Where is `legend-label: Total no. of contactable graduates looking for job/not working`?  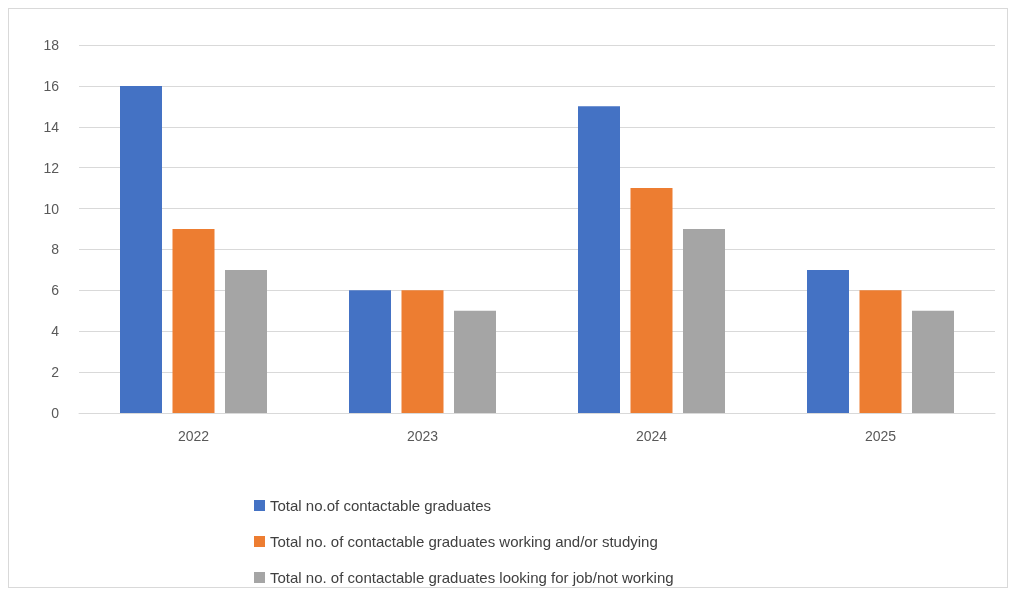
legend-label: Total no. of contactable graduates looking for job/not working is located at coordinates (472, 577).